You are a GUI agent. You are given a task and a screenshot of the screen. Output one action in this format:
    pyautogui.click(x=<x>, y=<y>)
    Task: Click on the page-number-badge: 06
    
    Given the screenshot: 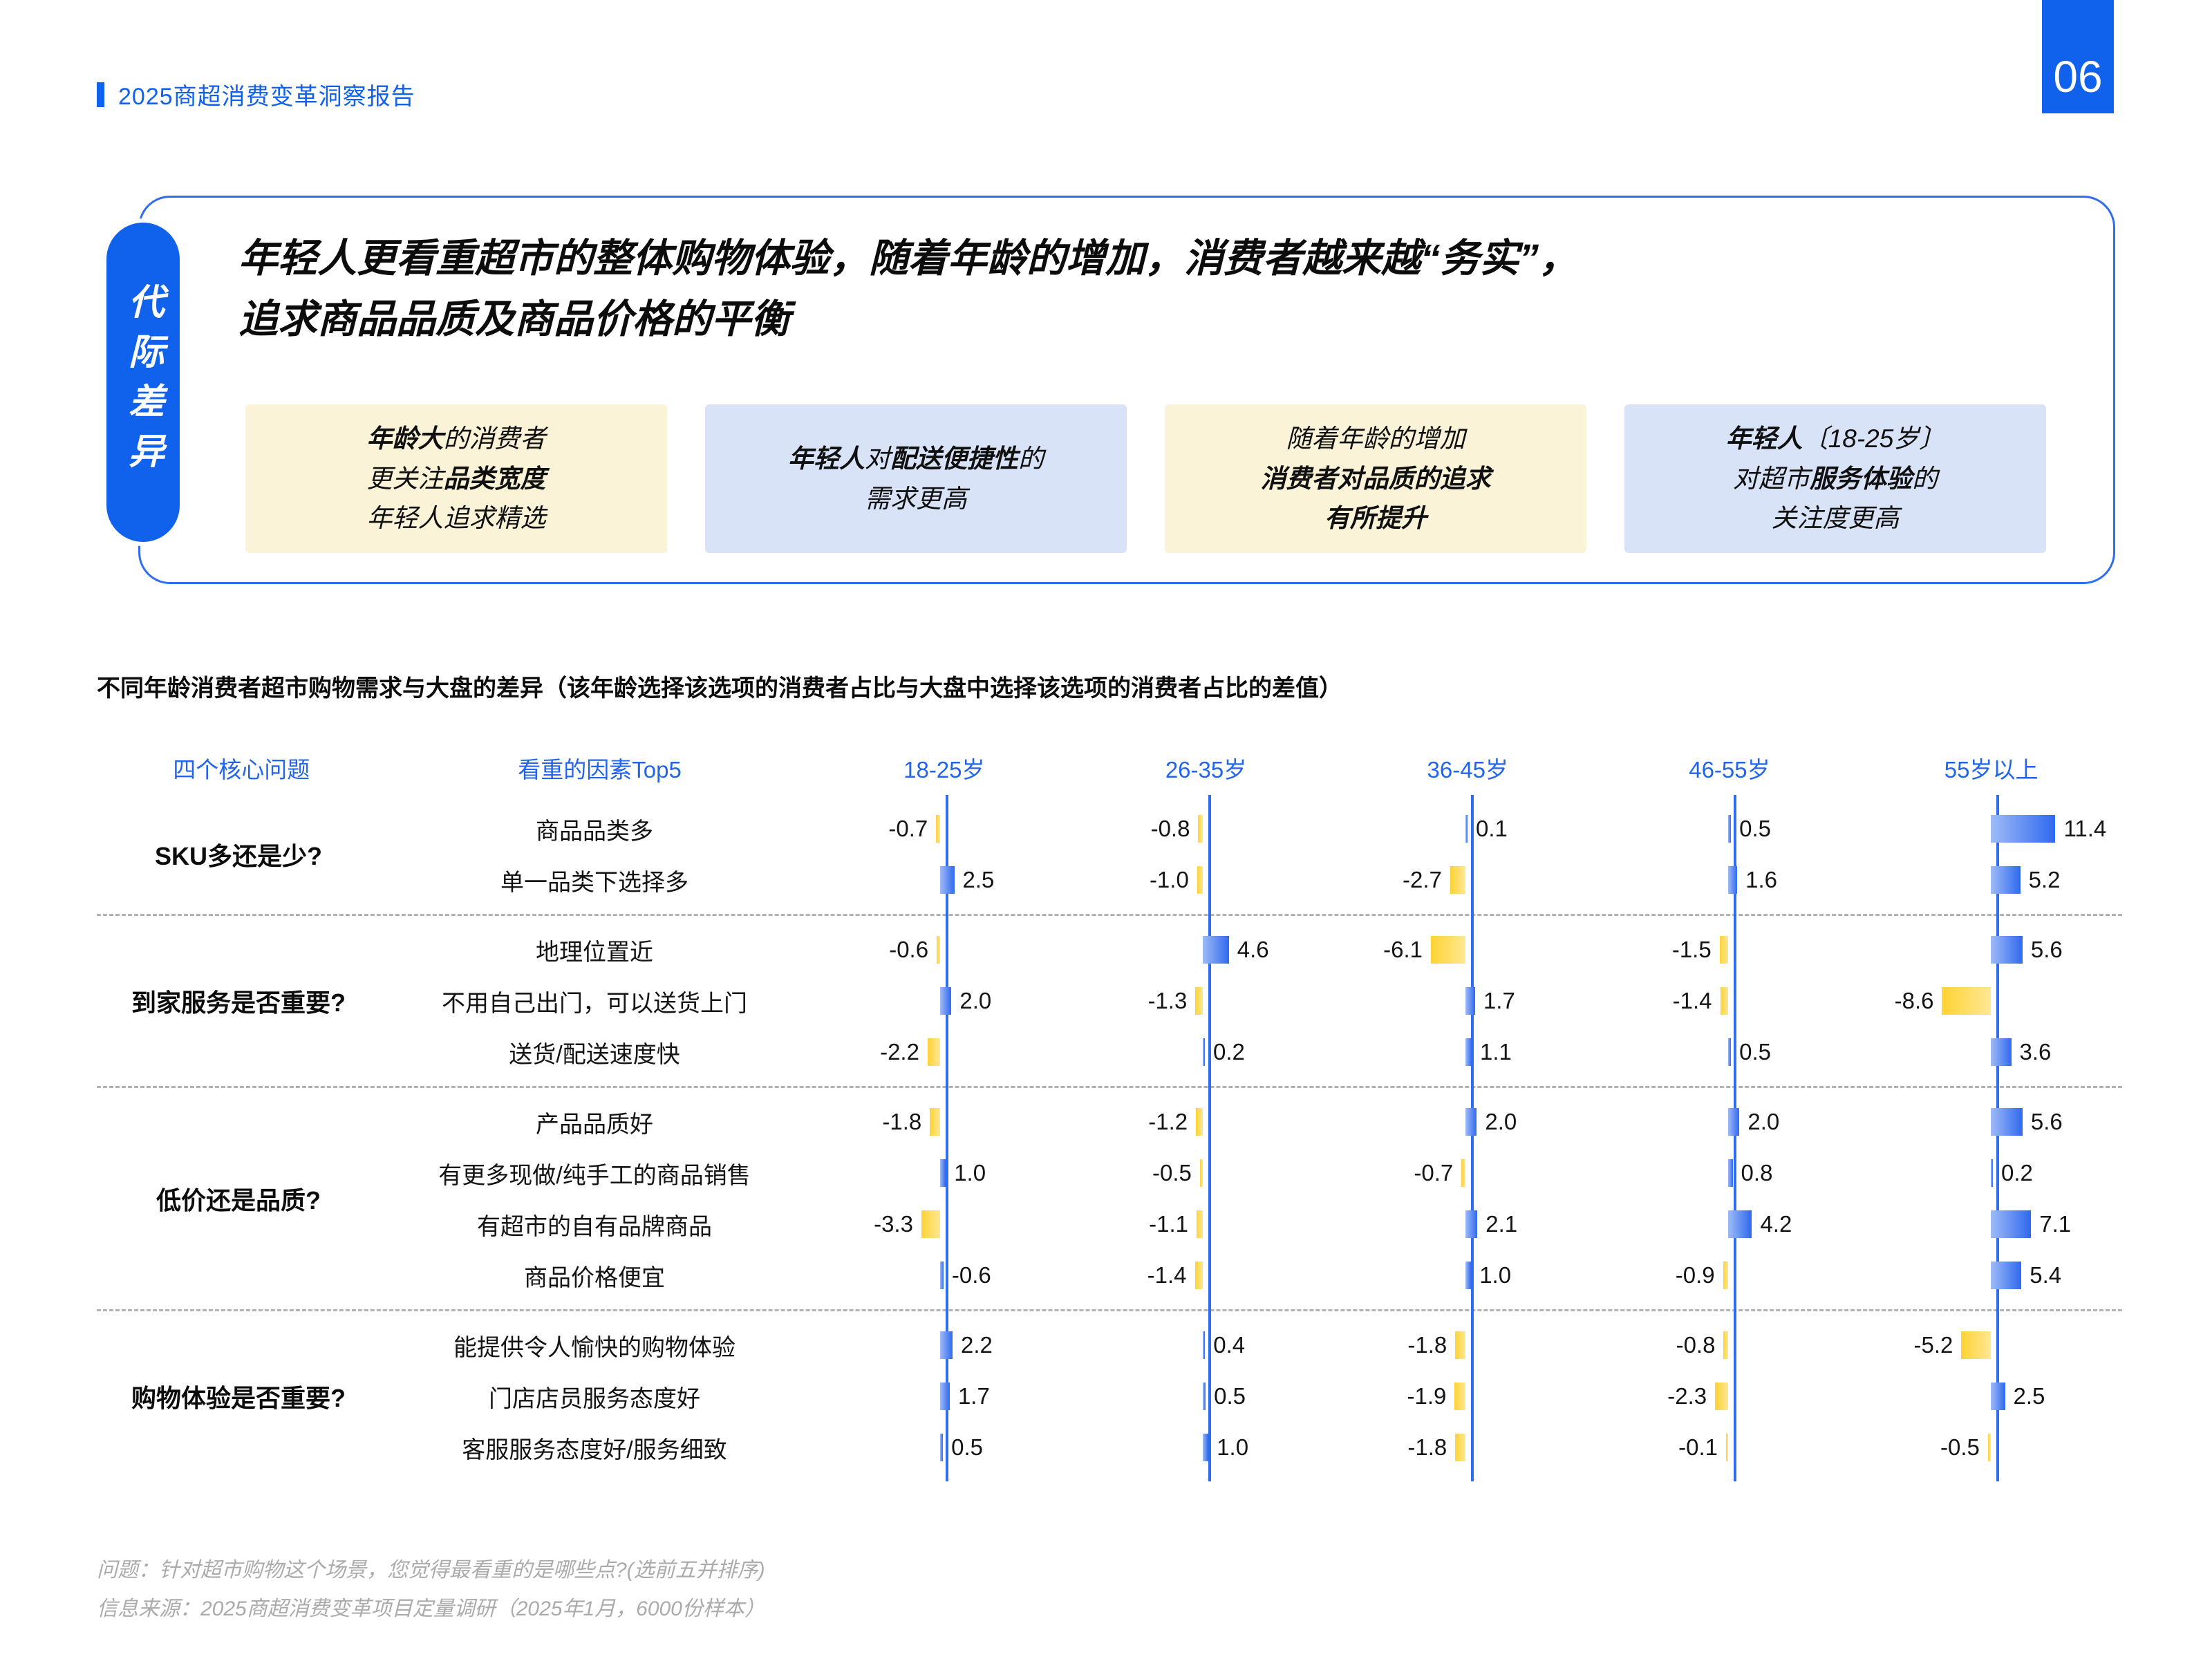 What is the action you would take?
    pyautogui.click(x=2078, y=56)
    